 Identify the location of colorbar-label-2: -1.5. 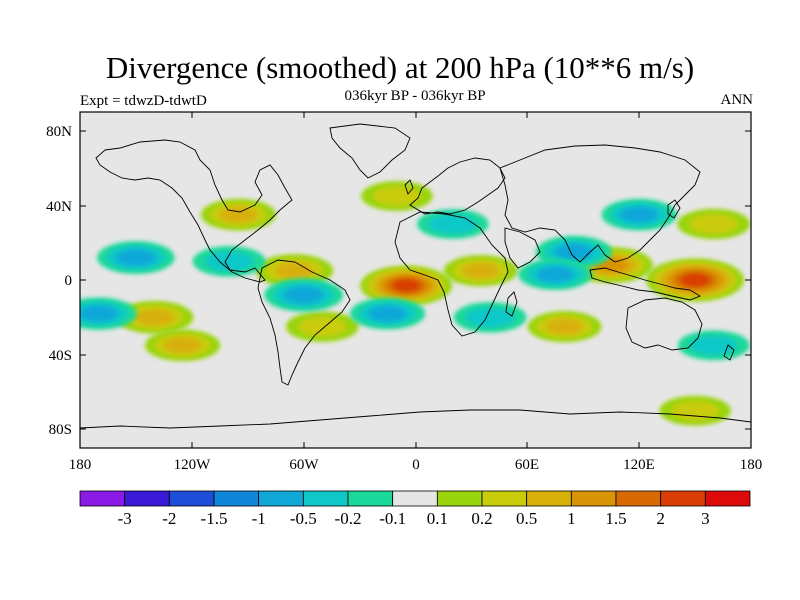
(214, 518).